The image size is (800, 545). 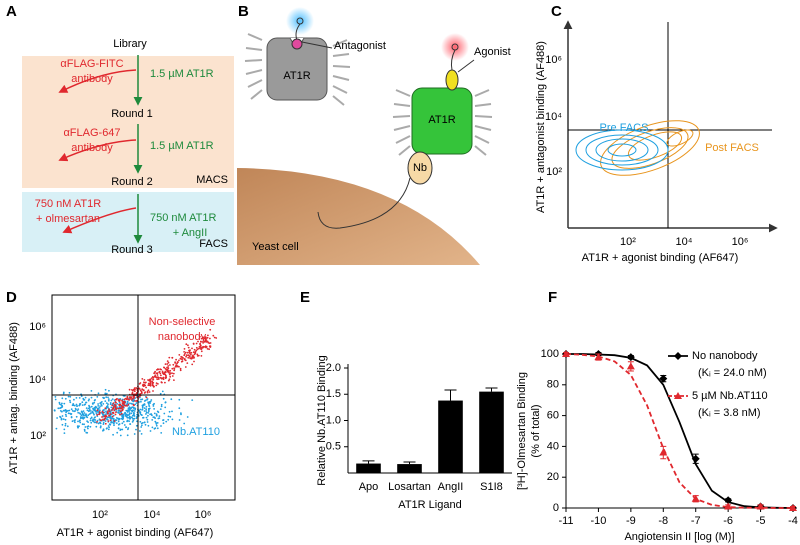 I want to click on antagonist-label: Antagonist, so click(x=360, y=46).